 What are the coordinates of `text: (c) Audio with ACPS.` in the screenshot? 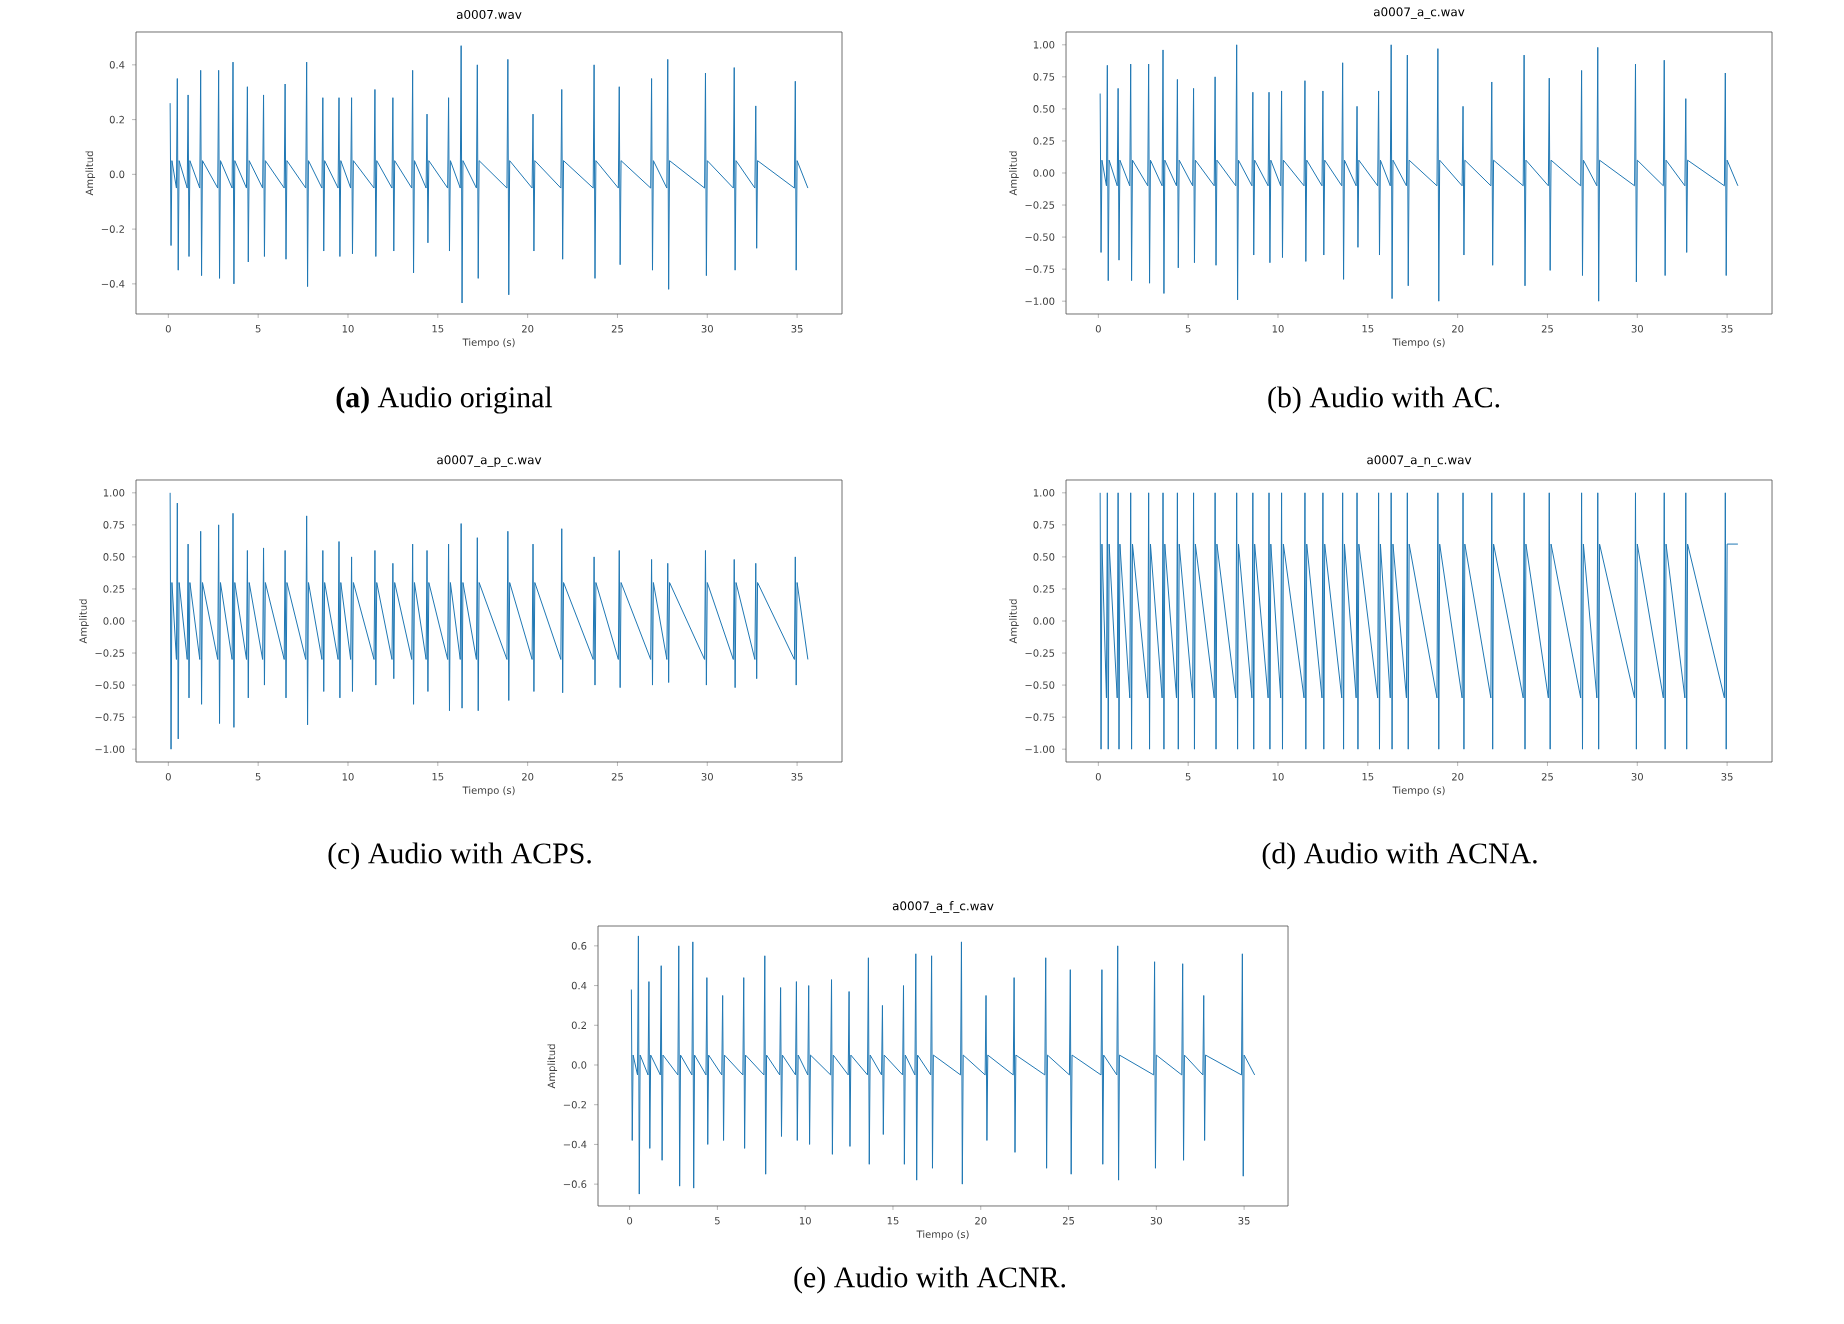 It's located at (459, 856).